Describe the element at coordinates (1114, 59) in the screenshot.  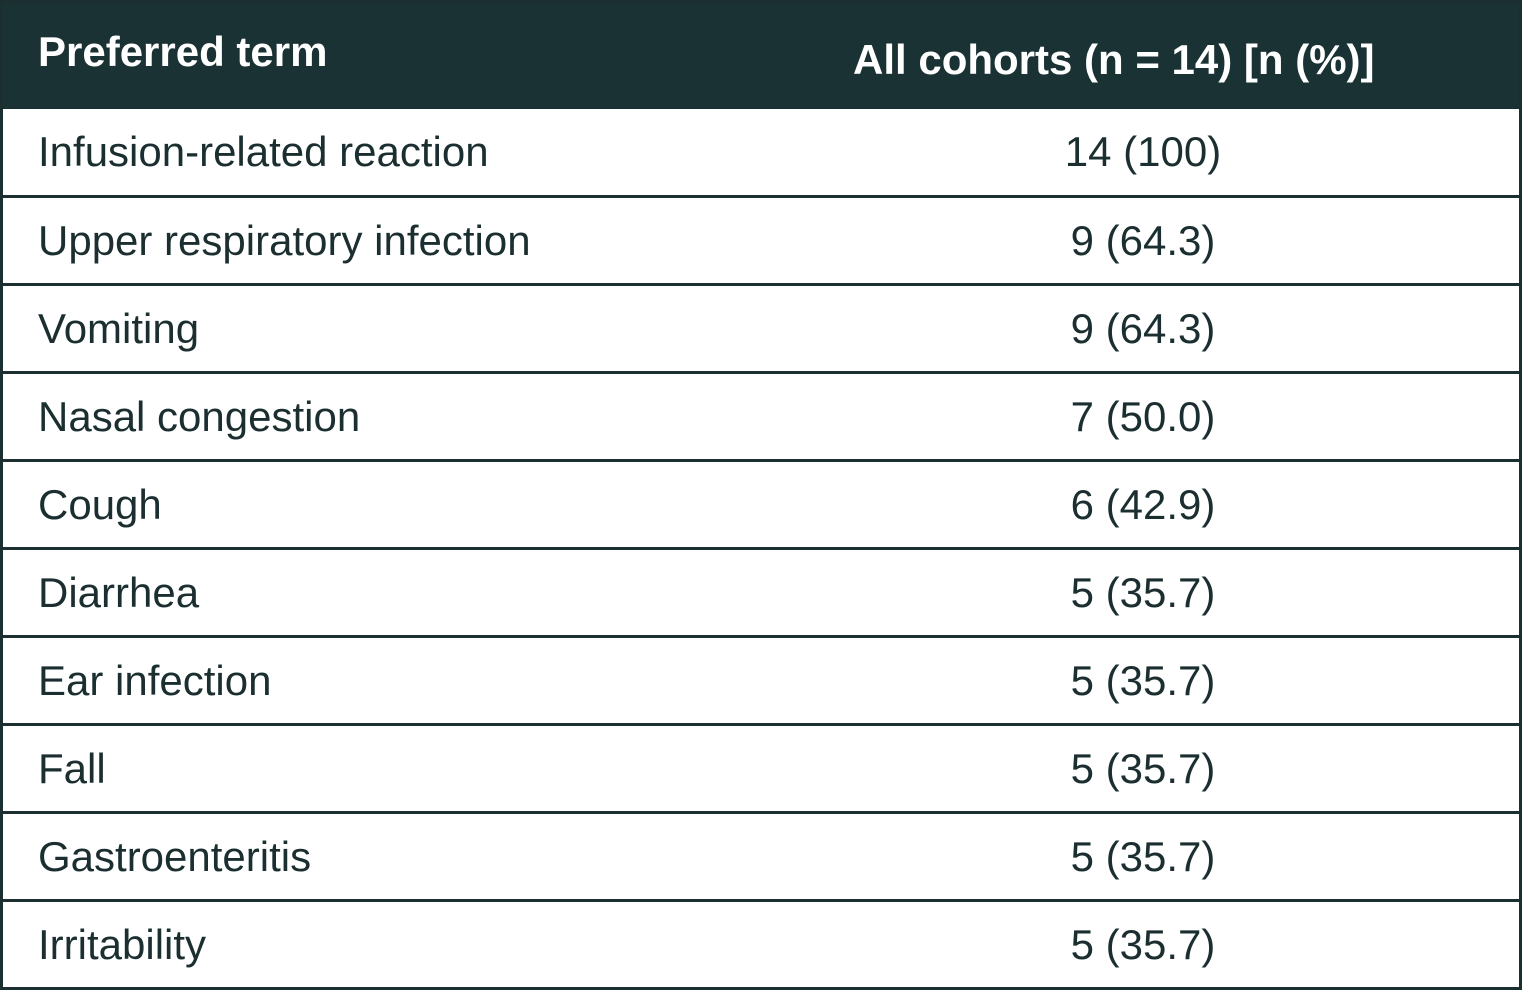
I see `header-all-cohorts: All cohorts (n = 14) [n (%)]` at that location.